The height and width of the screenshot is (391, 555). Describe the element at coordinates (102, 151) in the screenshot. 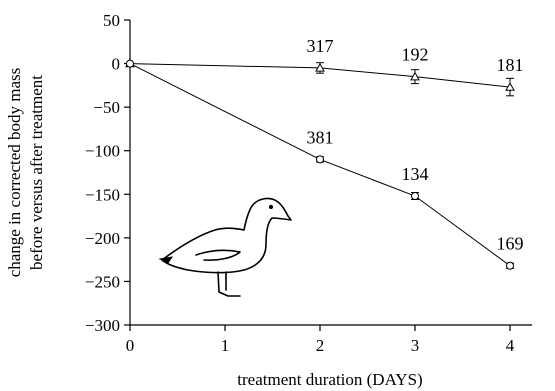

I see `y-tick-label: −100` at that location.